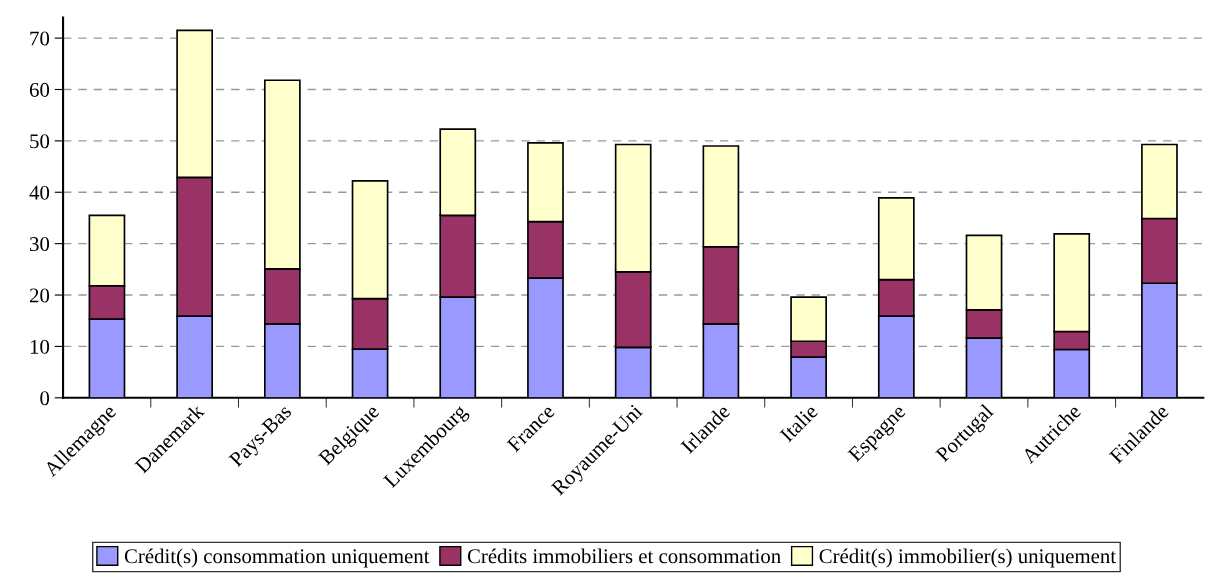 This screenshot has height=585, width=1213. Describe the element at coordinates (39, 295) in the screenshot. I see `y-tick-label: 20` at that location.